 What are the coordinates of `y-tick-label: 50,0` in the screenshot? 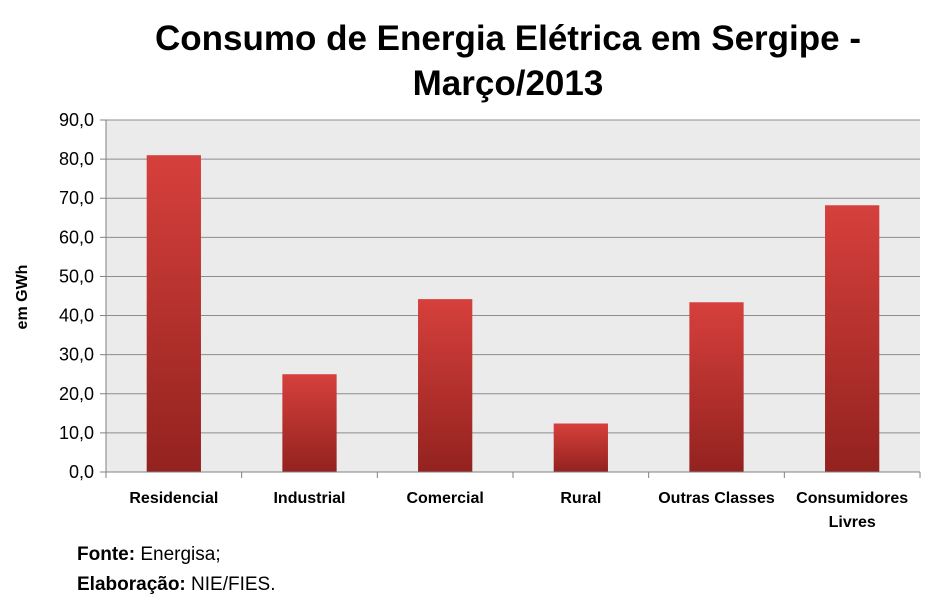 It's located at (76, 276).